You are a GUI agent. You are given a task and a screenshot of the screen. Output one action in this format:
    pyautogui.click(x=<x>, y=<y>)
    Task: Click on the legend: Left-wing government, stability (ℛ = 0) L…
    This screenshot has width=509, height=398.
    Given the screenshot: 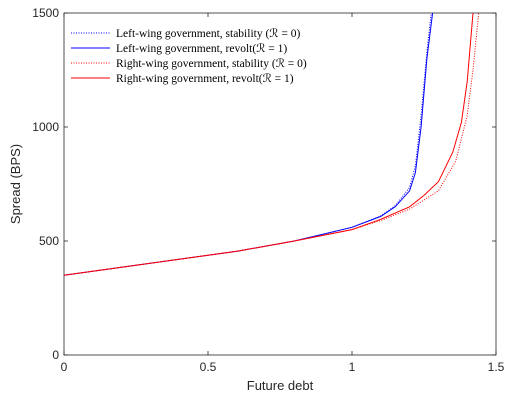 What is the action you would take?
    pyautogui.click(x=189, y=56)
    